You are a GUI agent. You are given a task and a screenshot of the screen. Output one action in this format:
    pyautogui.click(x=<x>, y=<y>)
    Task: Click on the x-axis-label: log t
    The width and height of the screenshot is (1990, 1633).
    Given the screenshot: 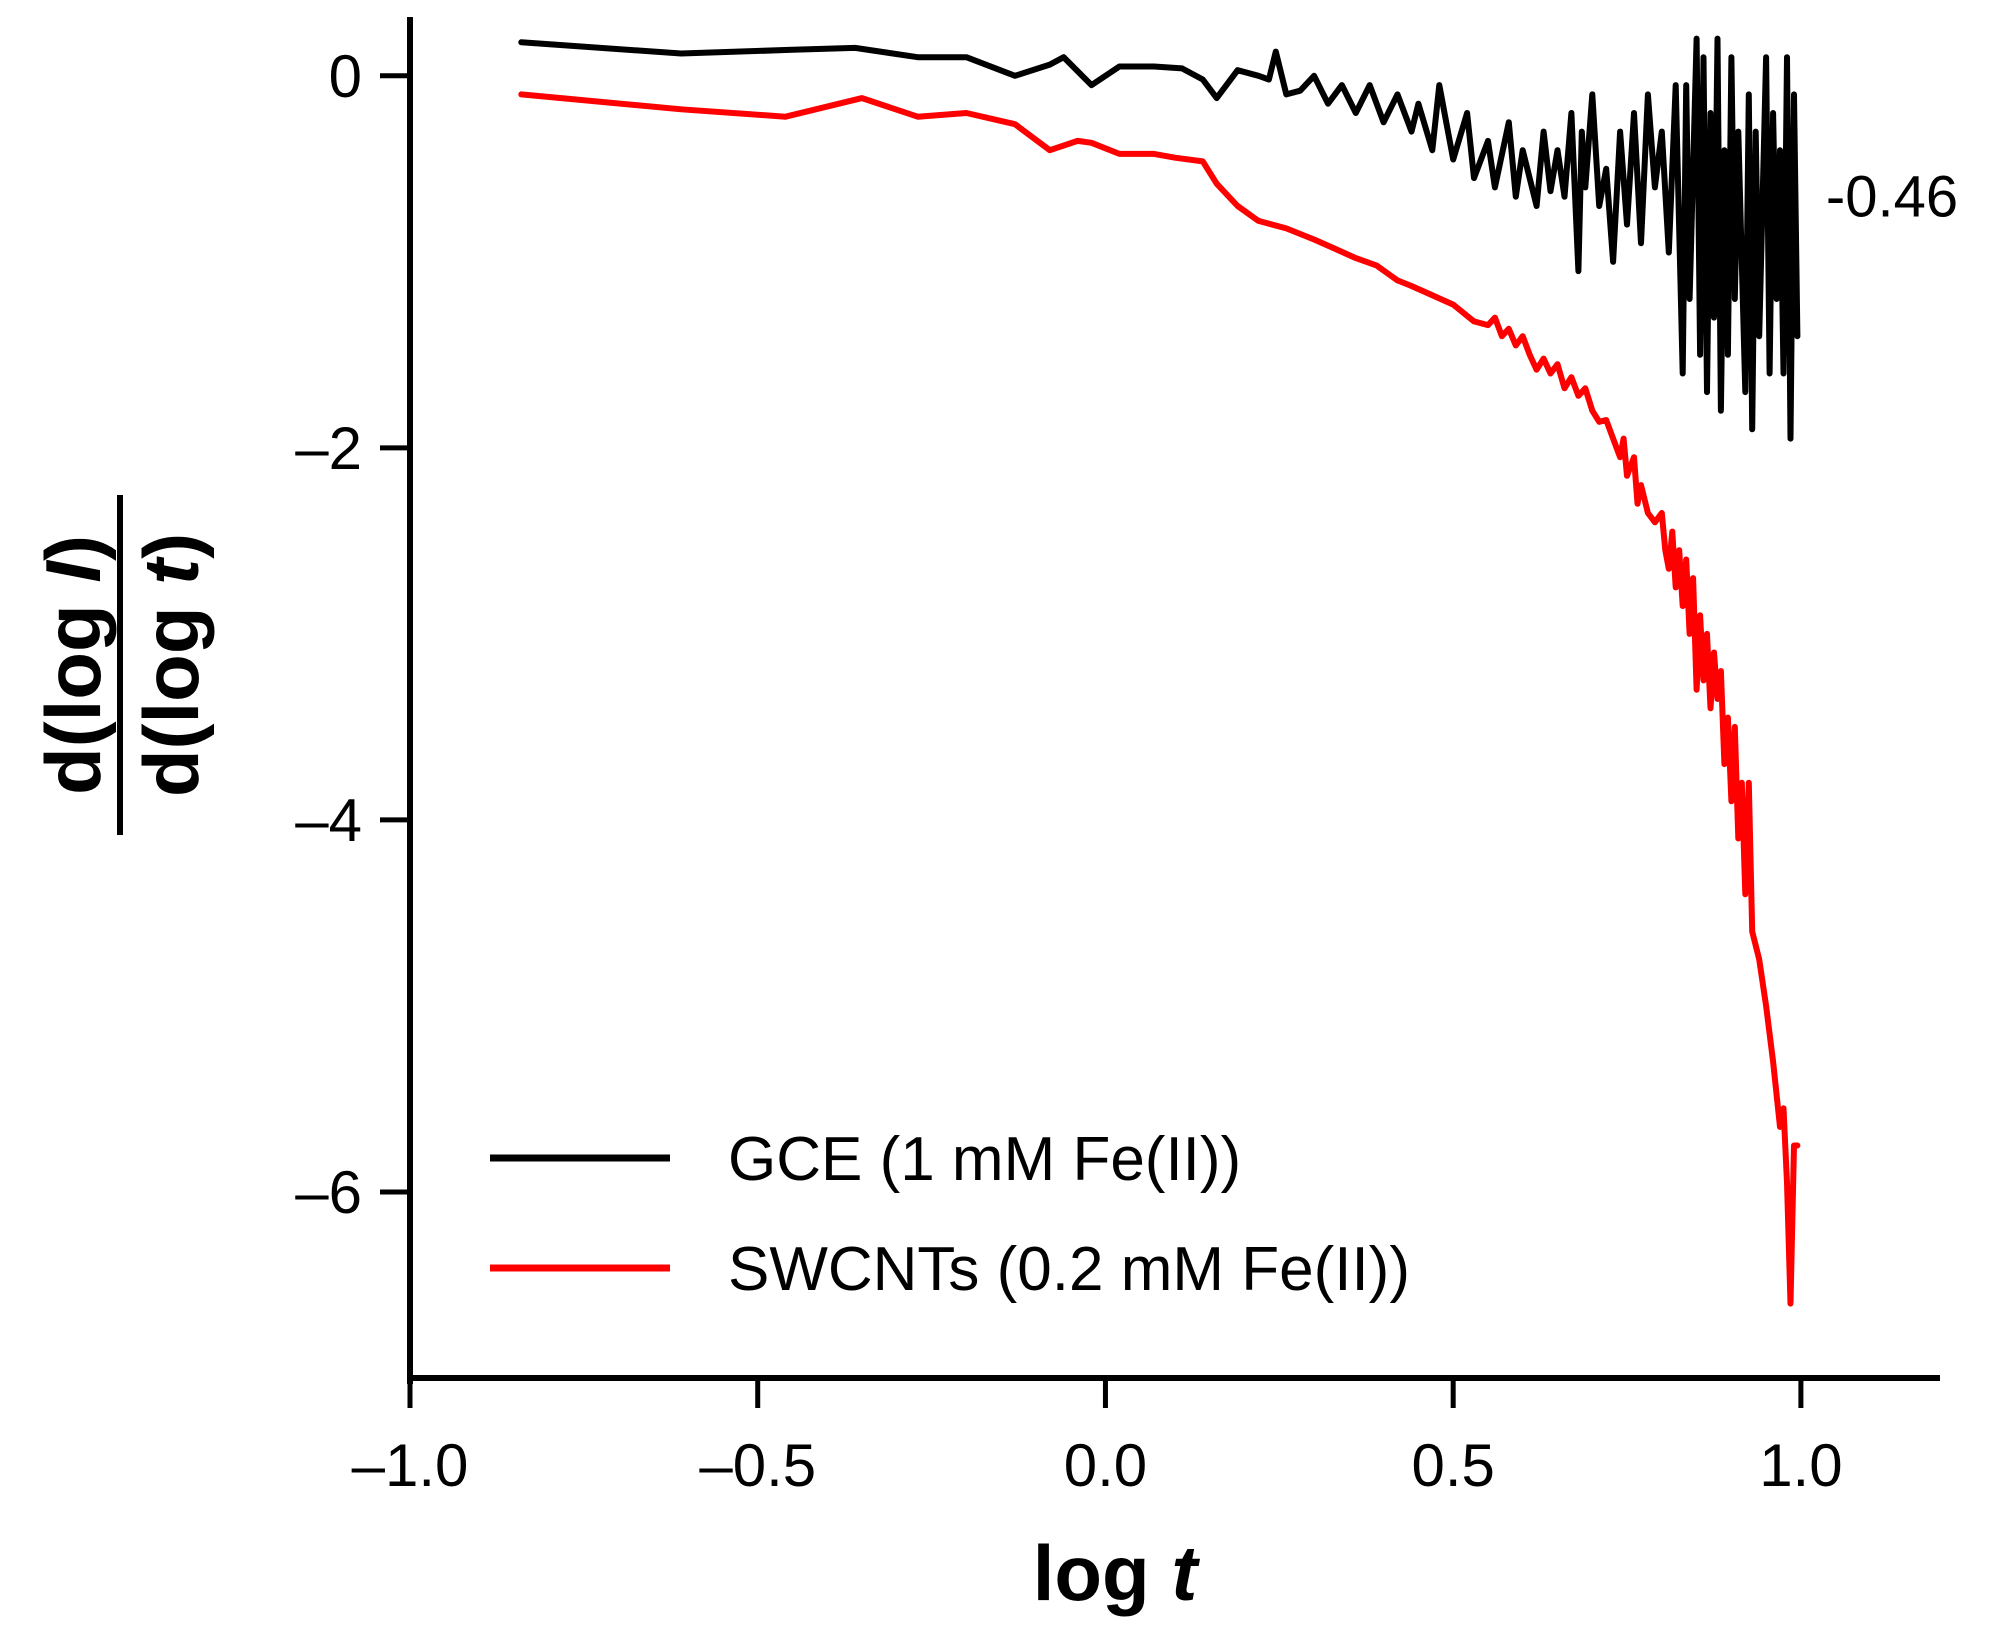 What is the action you would take?
    pyautogui.click(x=1117, y=1573)
    